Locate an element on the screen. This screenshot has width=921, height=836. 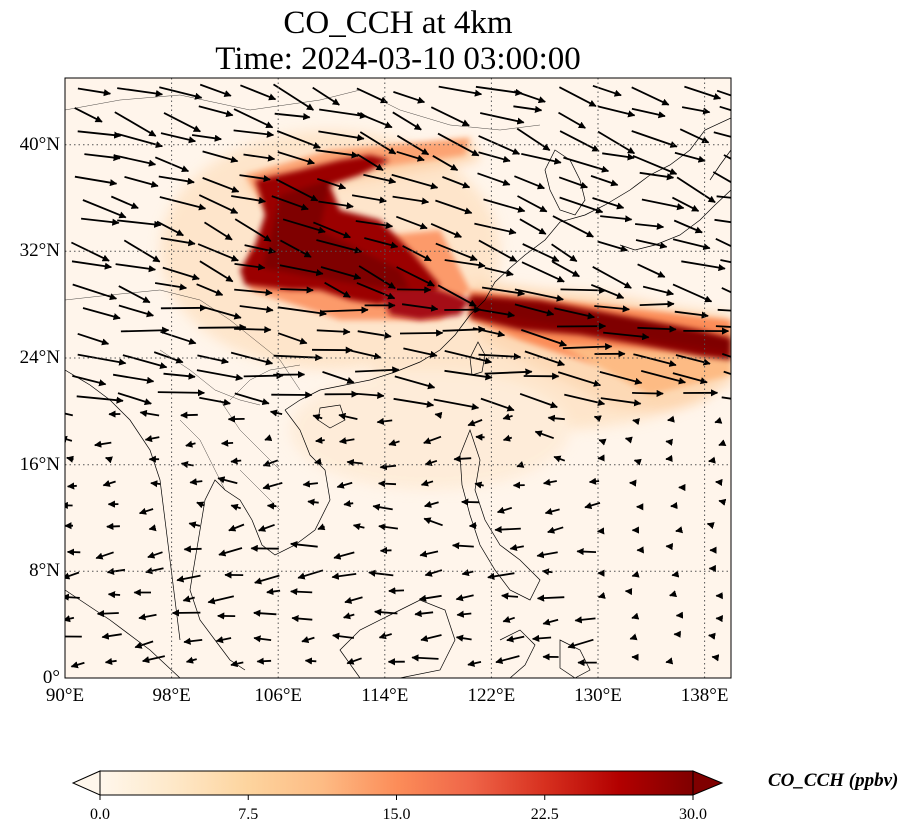
colorbar-tick-0: 0.0 is located at coordinates (100, 814).